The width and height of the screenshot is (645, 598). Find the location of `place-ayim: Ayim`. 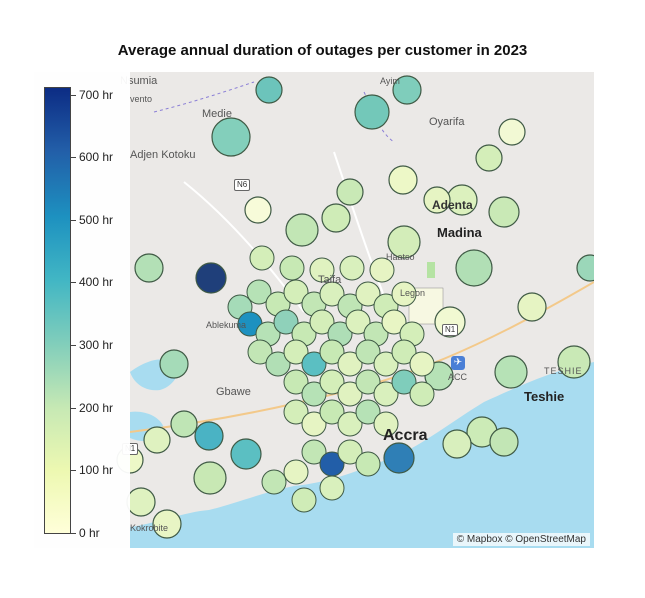

place-ayim: Ayim is located at coordinates (390, 81).